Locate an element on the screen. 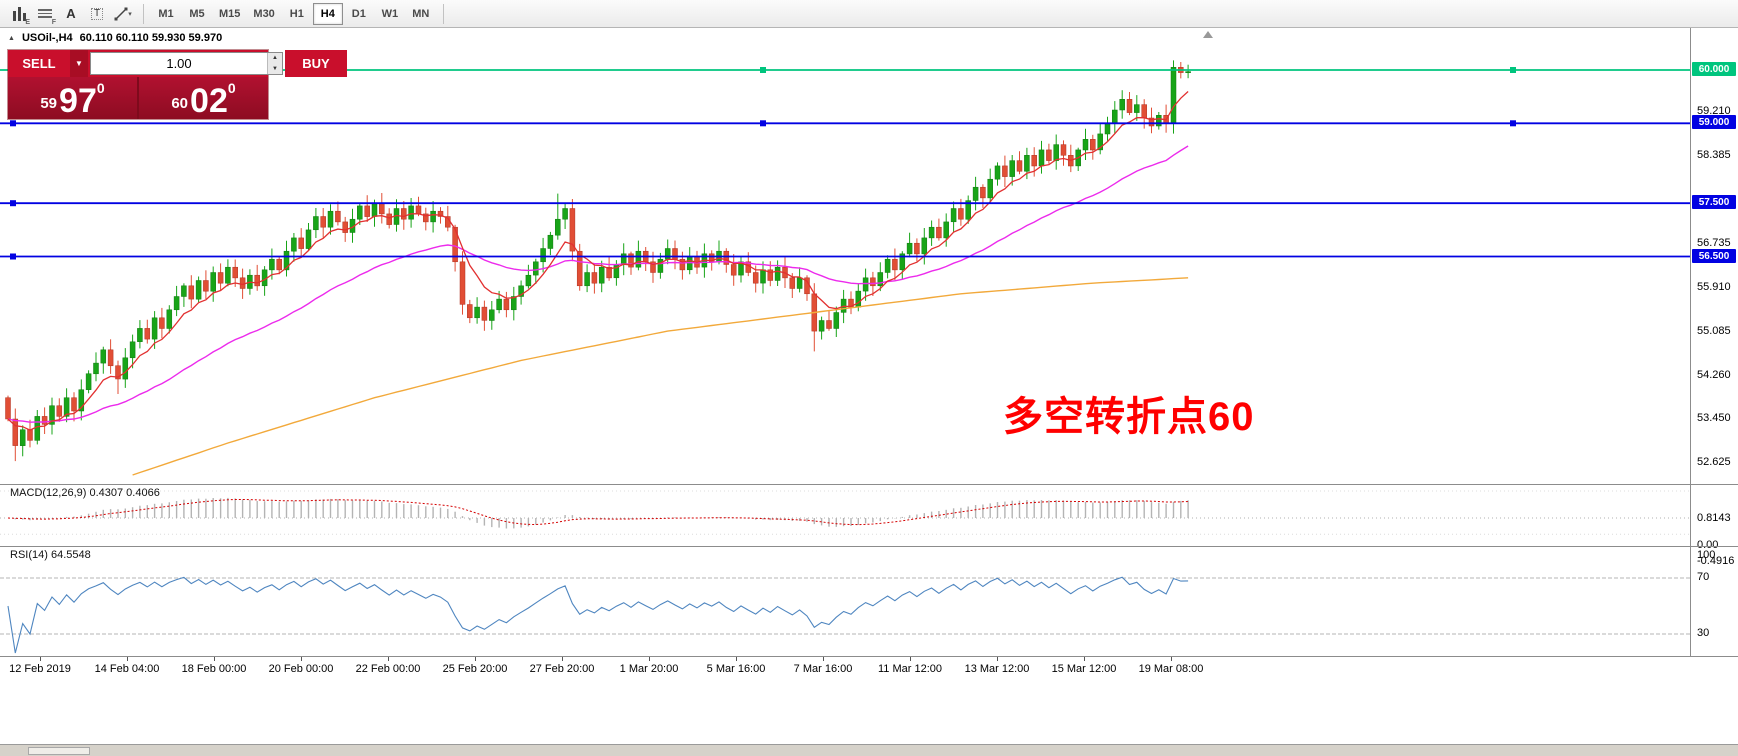 The image size is (1738, 756). timeframe-button-d1: D1 is located at coordinates (359, 14).